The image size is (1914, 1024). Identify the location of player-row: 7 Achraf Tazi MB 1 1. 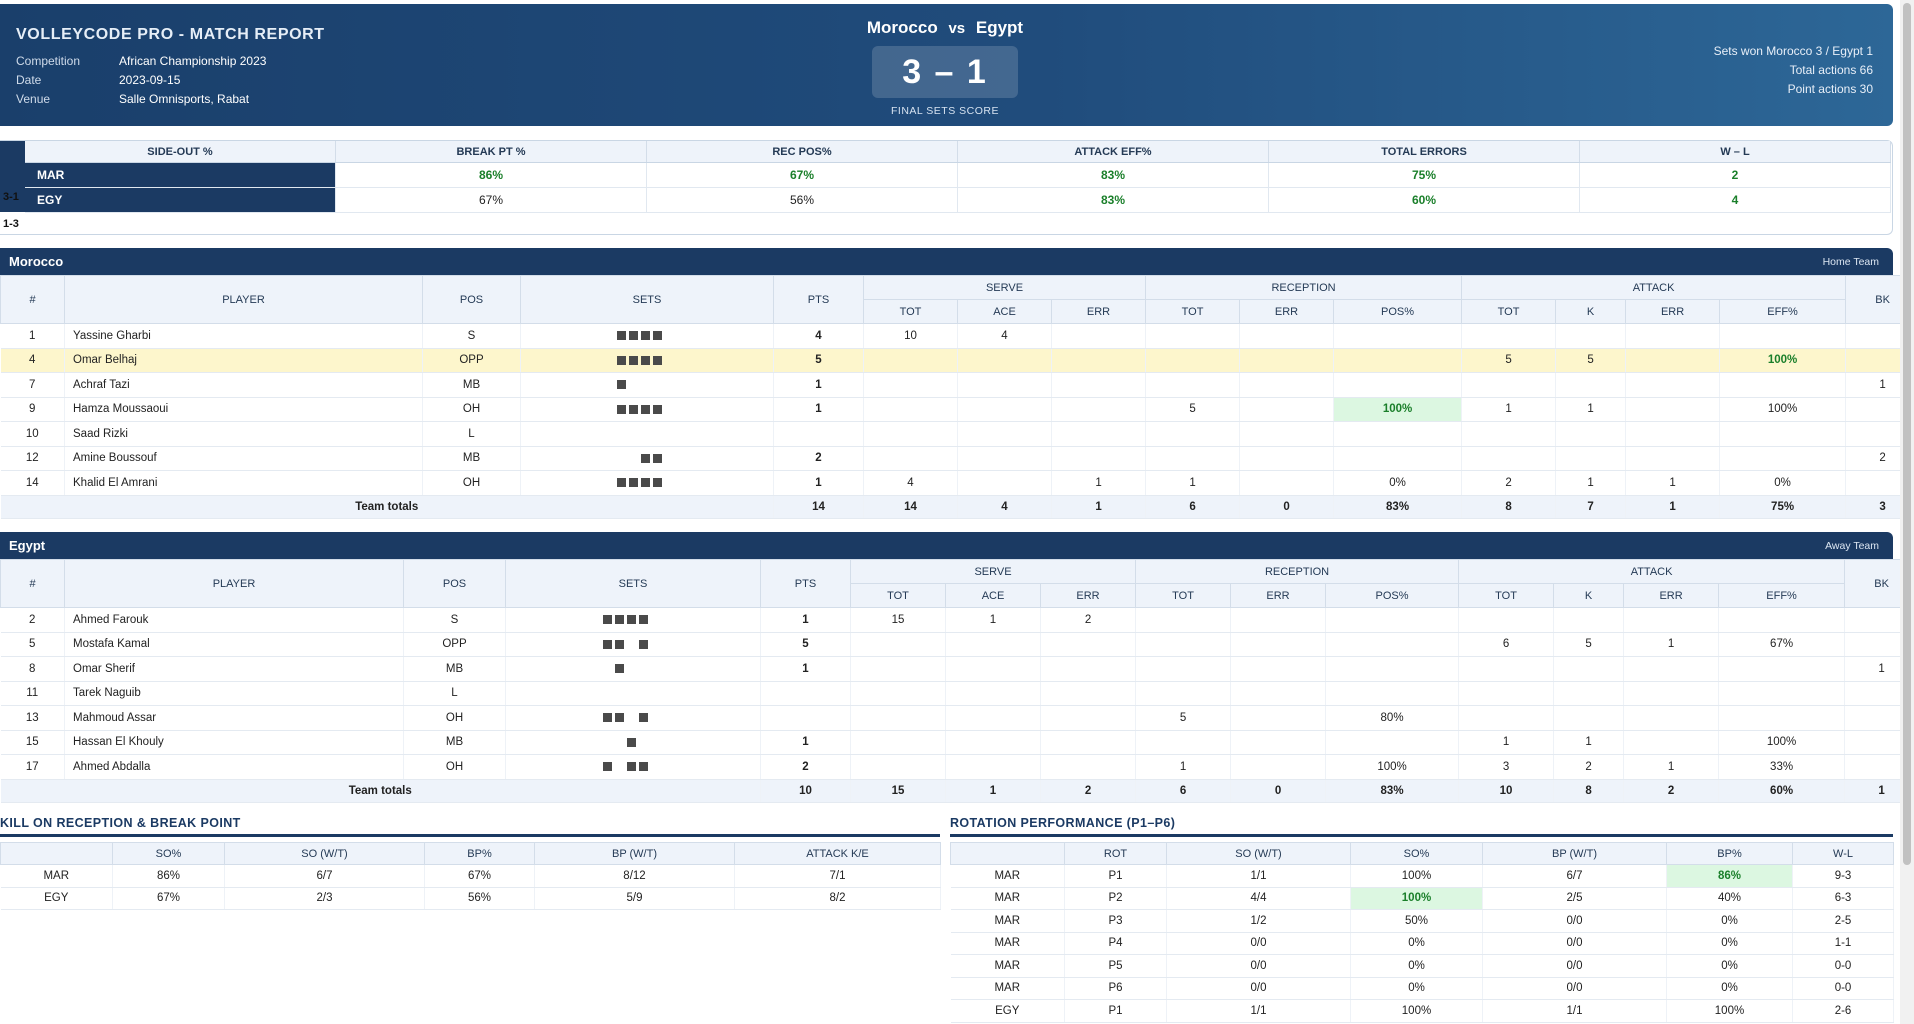
(957, 385).